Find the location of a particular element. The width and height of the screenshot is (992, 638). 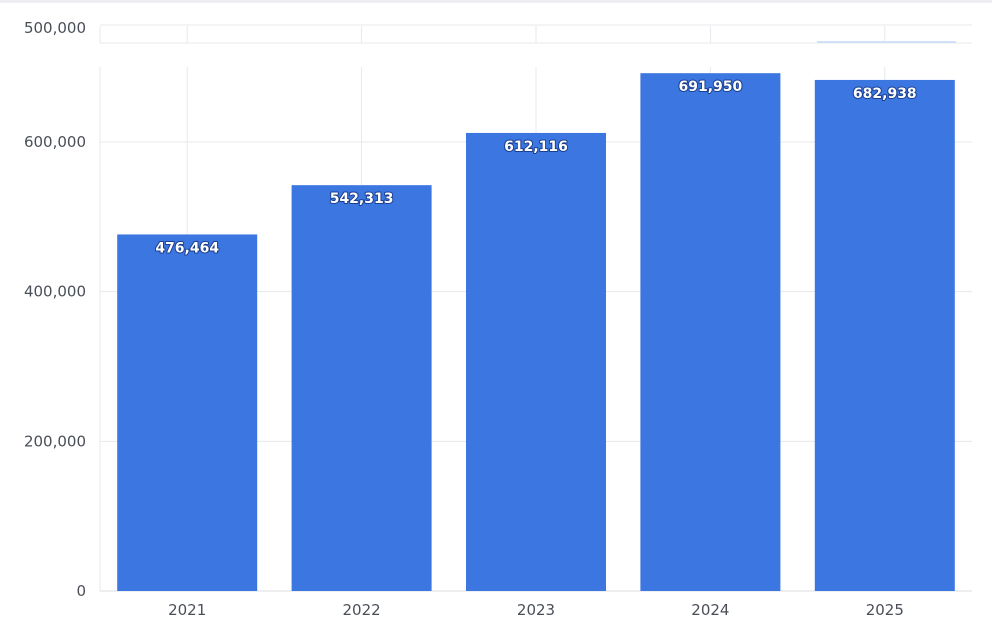

x-tick-label: 2023 is located at coordinates (536, 610).